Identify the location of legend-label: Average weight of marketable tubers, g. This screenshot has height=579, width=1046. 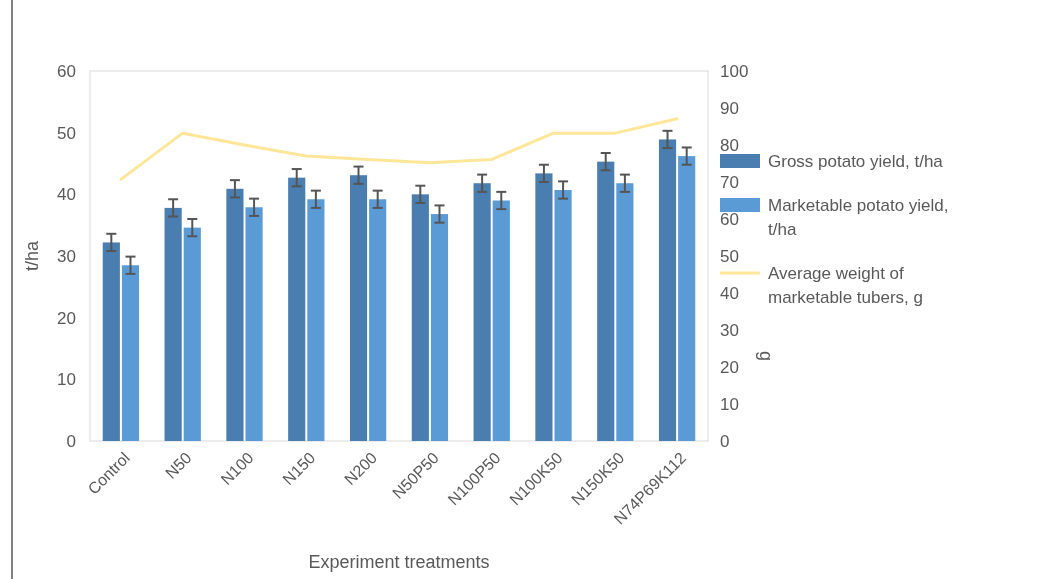
(845, 285).